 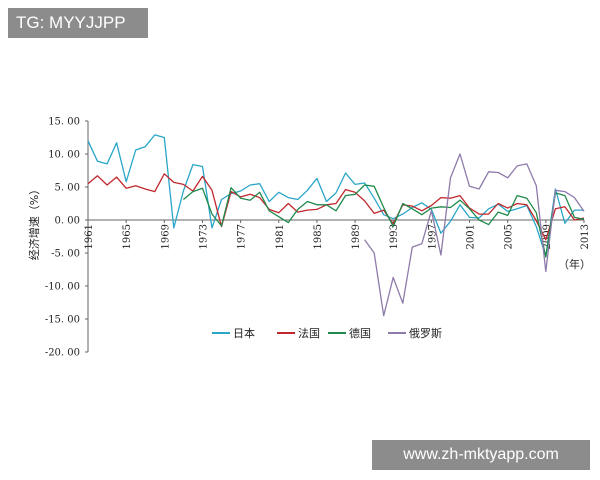 I want to click on x-tick-label: 1969, so click(x=165, y=236).